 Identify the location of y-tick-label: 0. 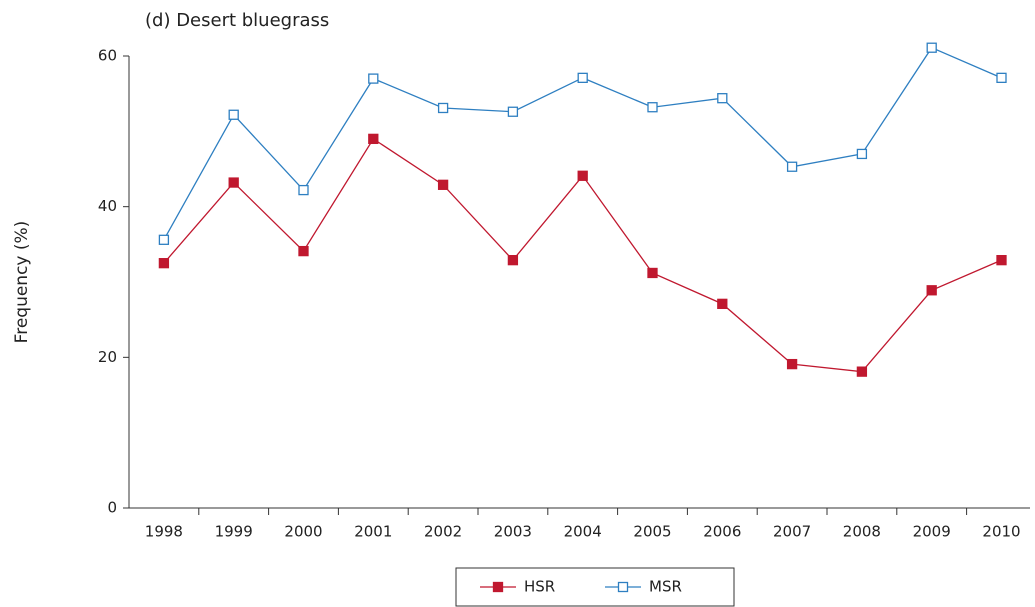
(112, 508).